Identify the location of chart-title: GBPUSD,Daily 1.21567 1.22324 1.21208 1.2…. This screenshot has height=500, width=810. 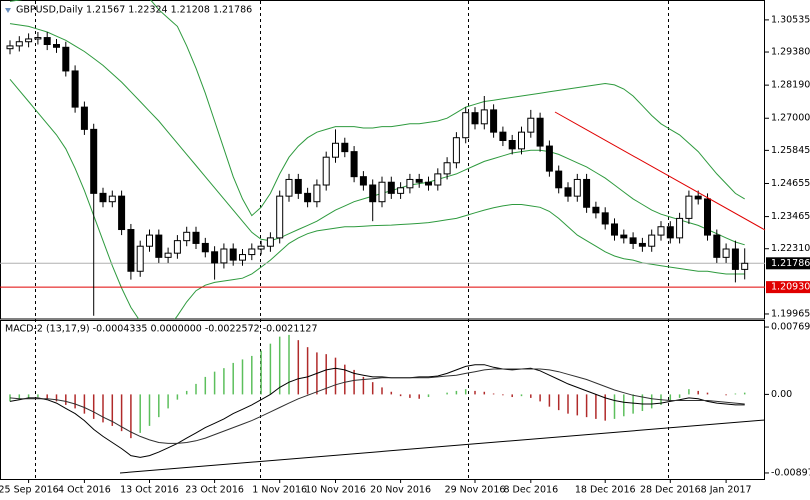
(134, 10).